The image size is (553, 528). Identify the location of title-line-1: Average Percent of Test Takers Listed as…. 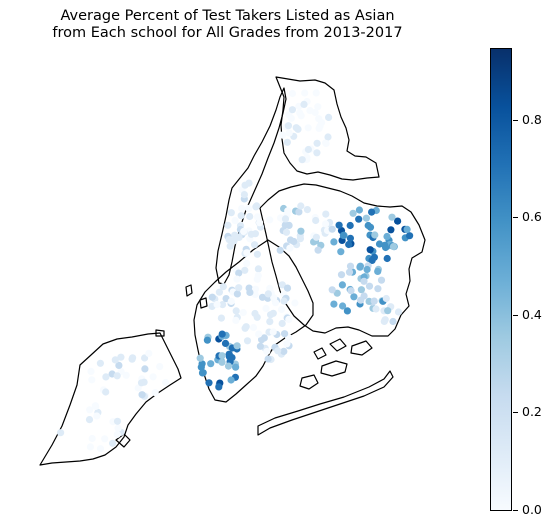
(227, 16).